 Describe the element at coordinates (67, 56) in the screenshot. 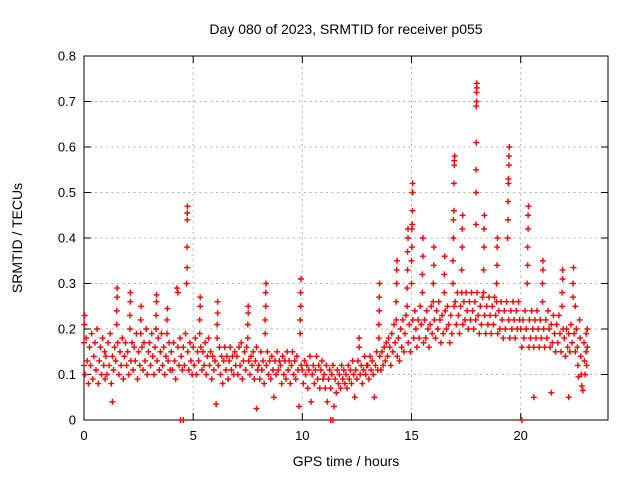

I see `y-tick-label: 0.8` at that location.